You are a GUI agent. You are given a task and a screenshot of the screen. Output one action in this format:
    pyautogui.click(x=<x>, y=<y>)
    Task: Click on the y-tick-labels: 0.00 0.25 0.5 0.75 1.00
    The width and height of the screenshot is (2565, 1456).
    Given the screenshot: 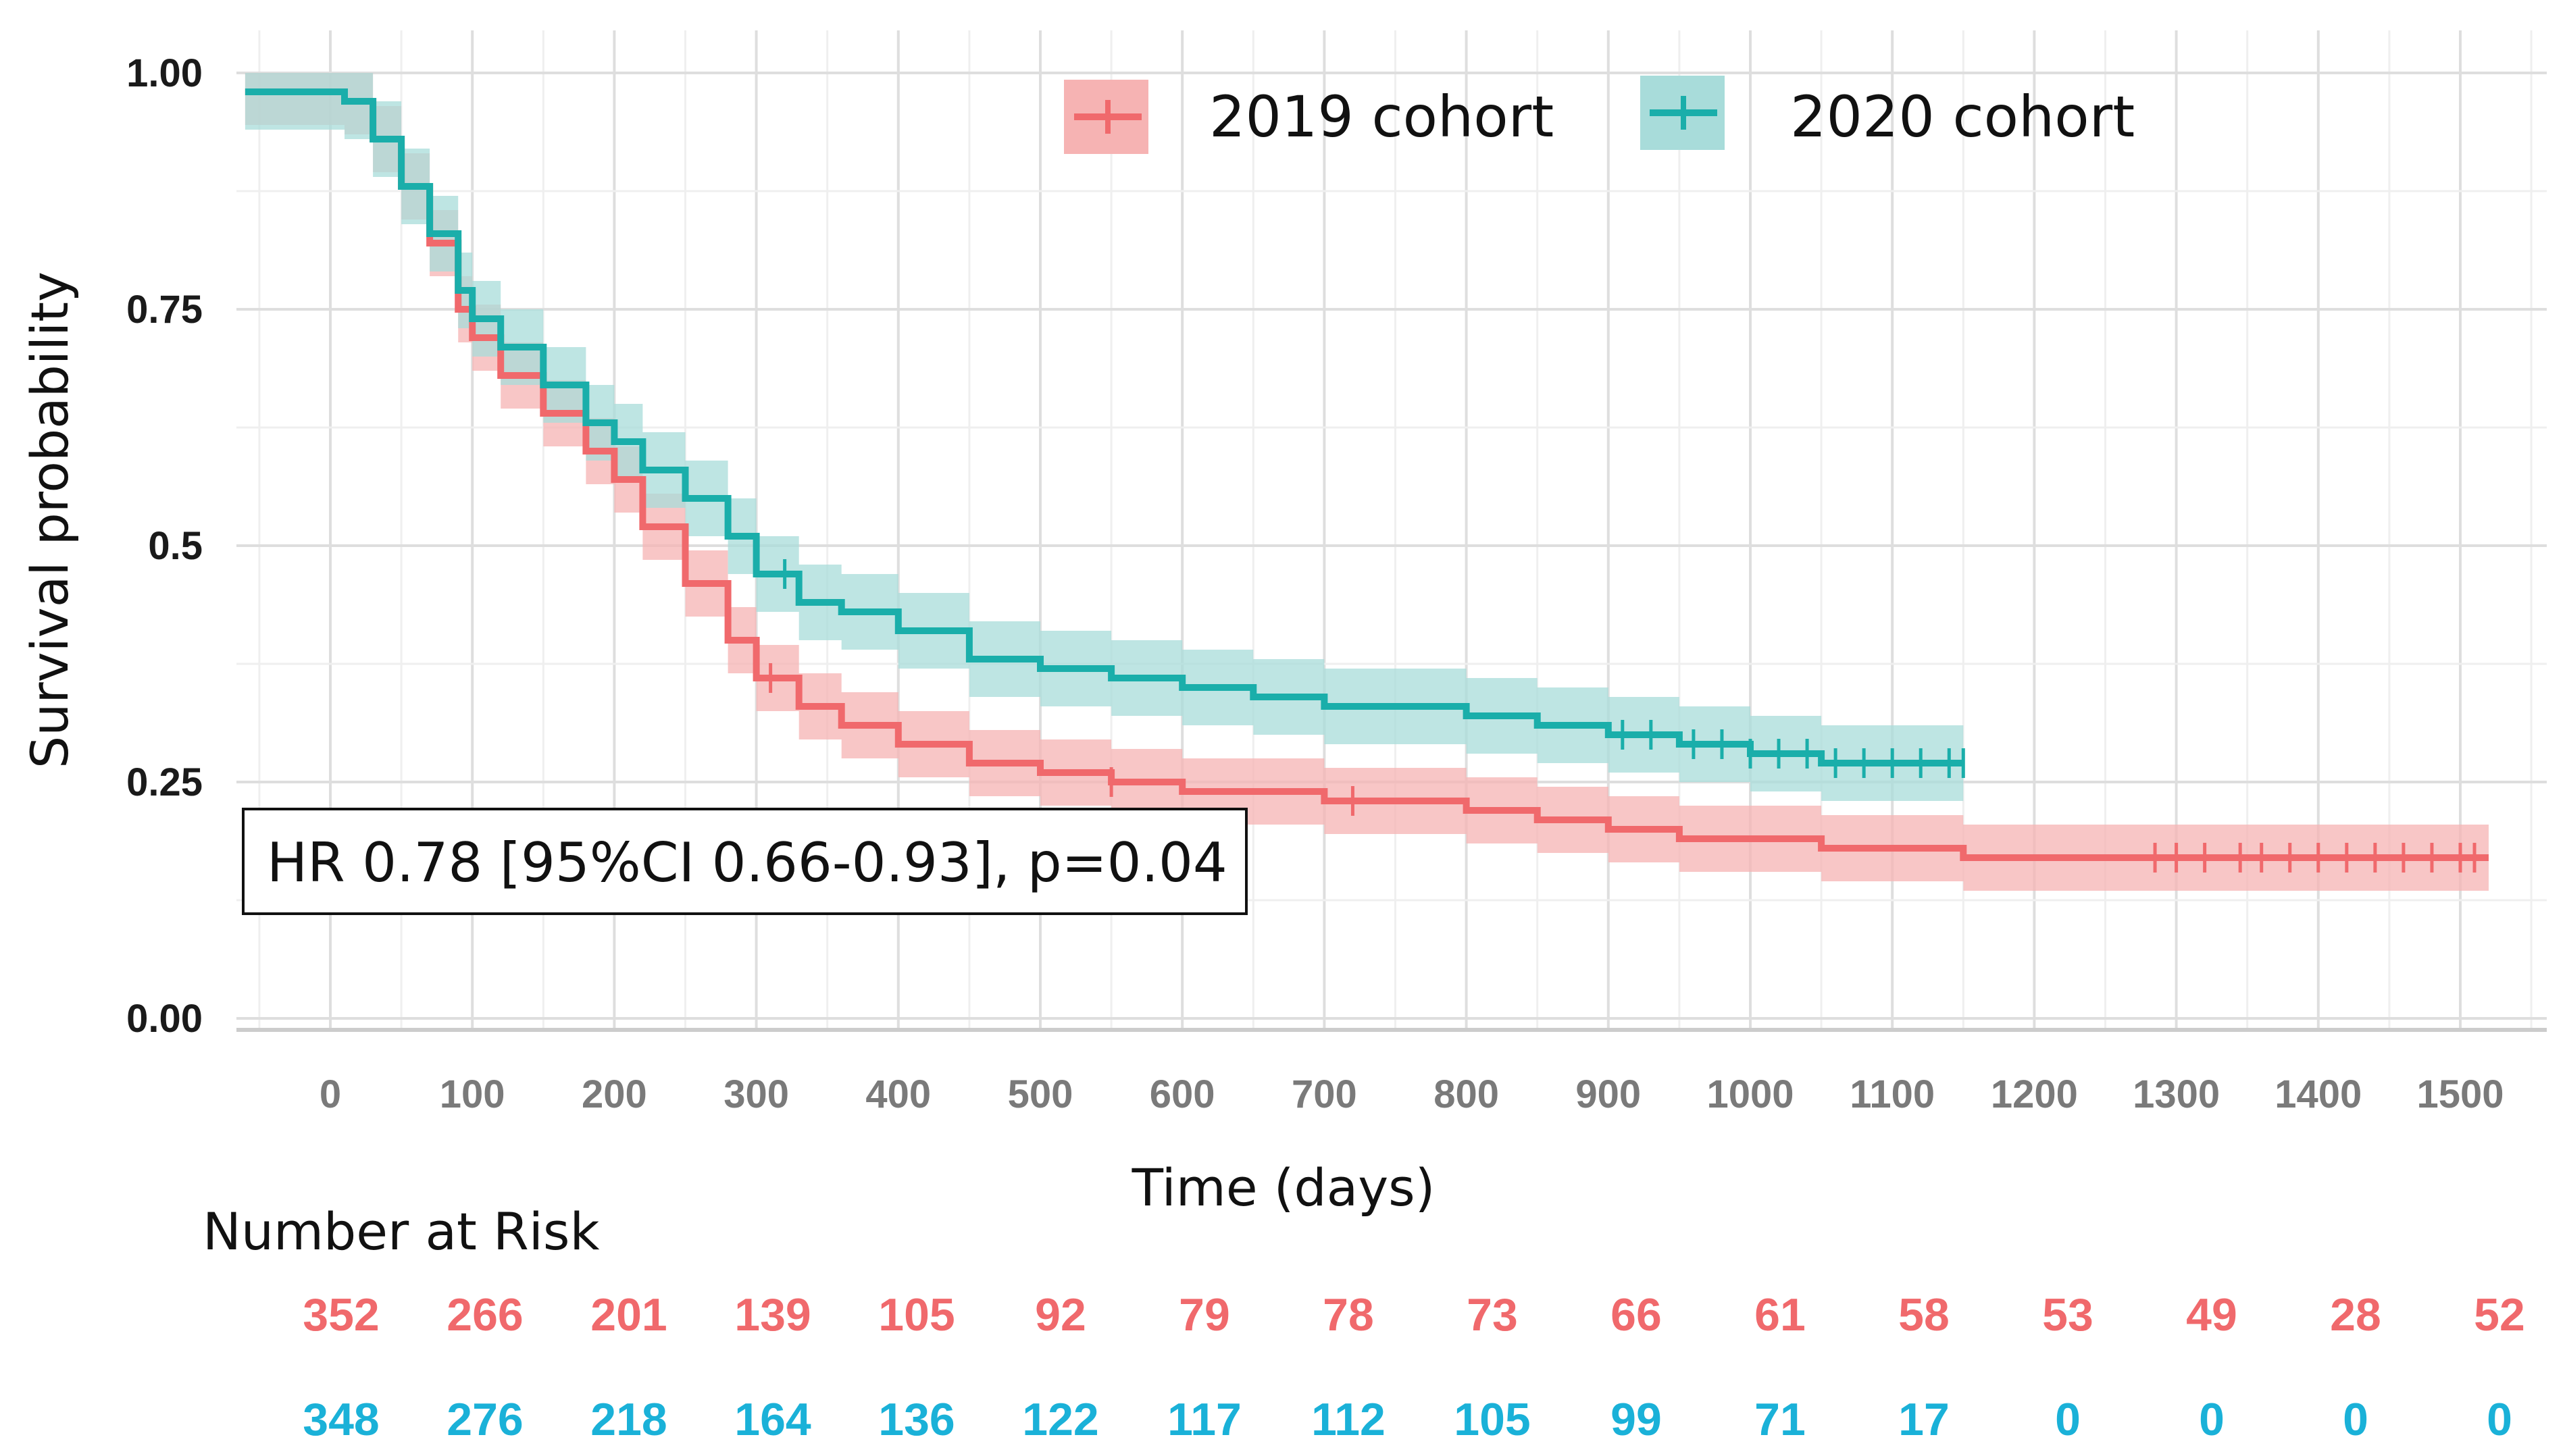 What is the action you would take?
    pyautogui.click(x=165, y=546)
    